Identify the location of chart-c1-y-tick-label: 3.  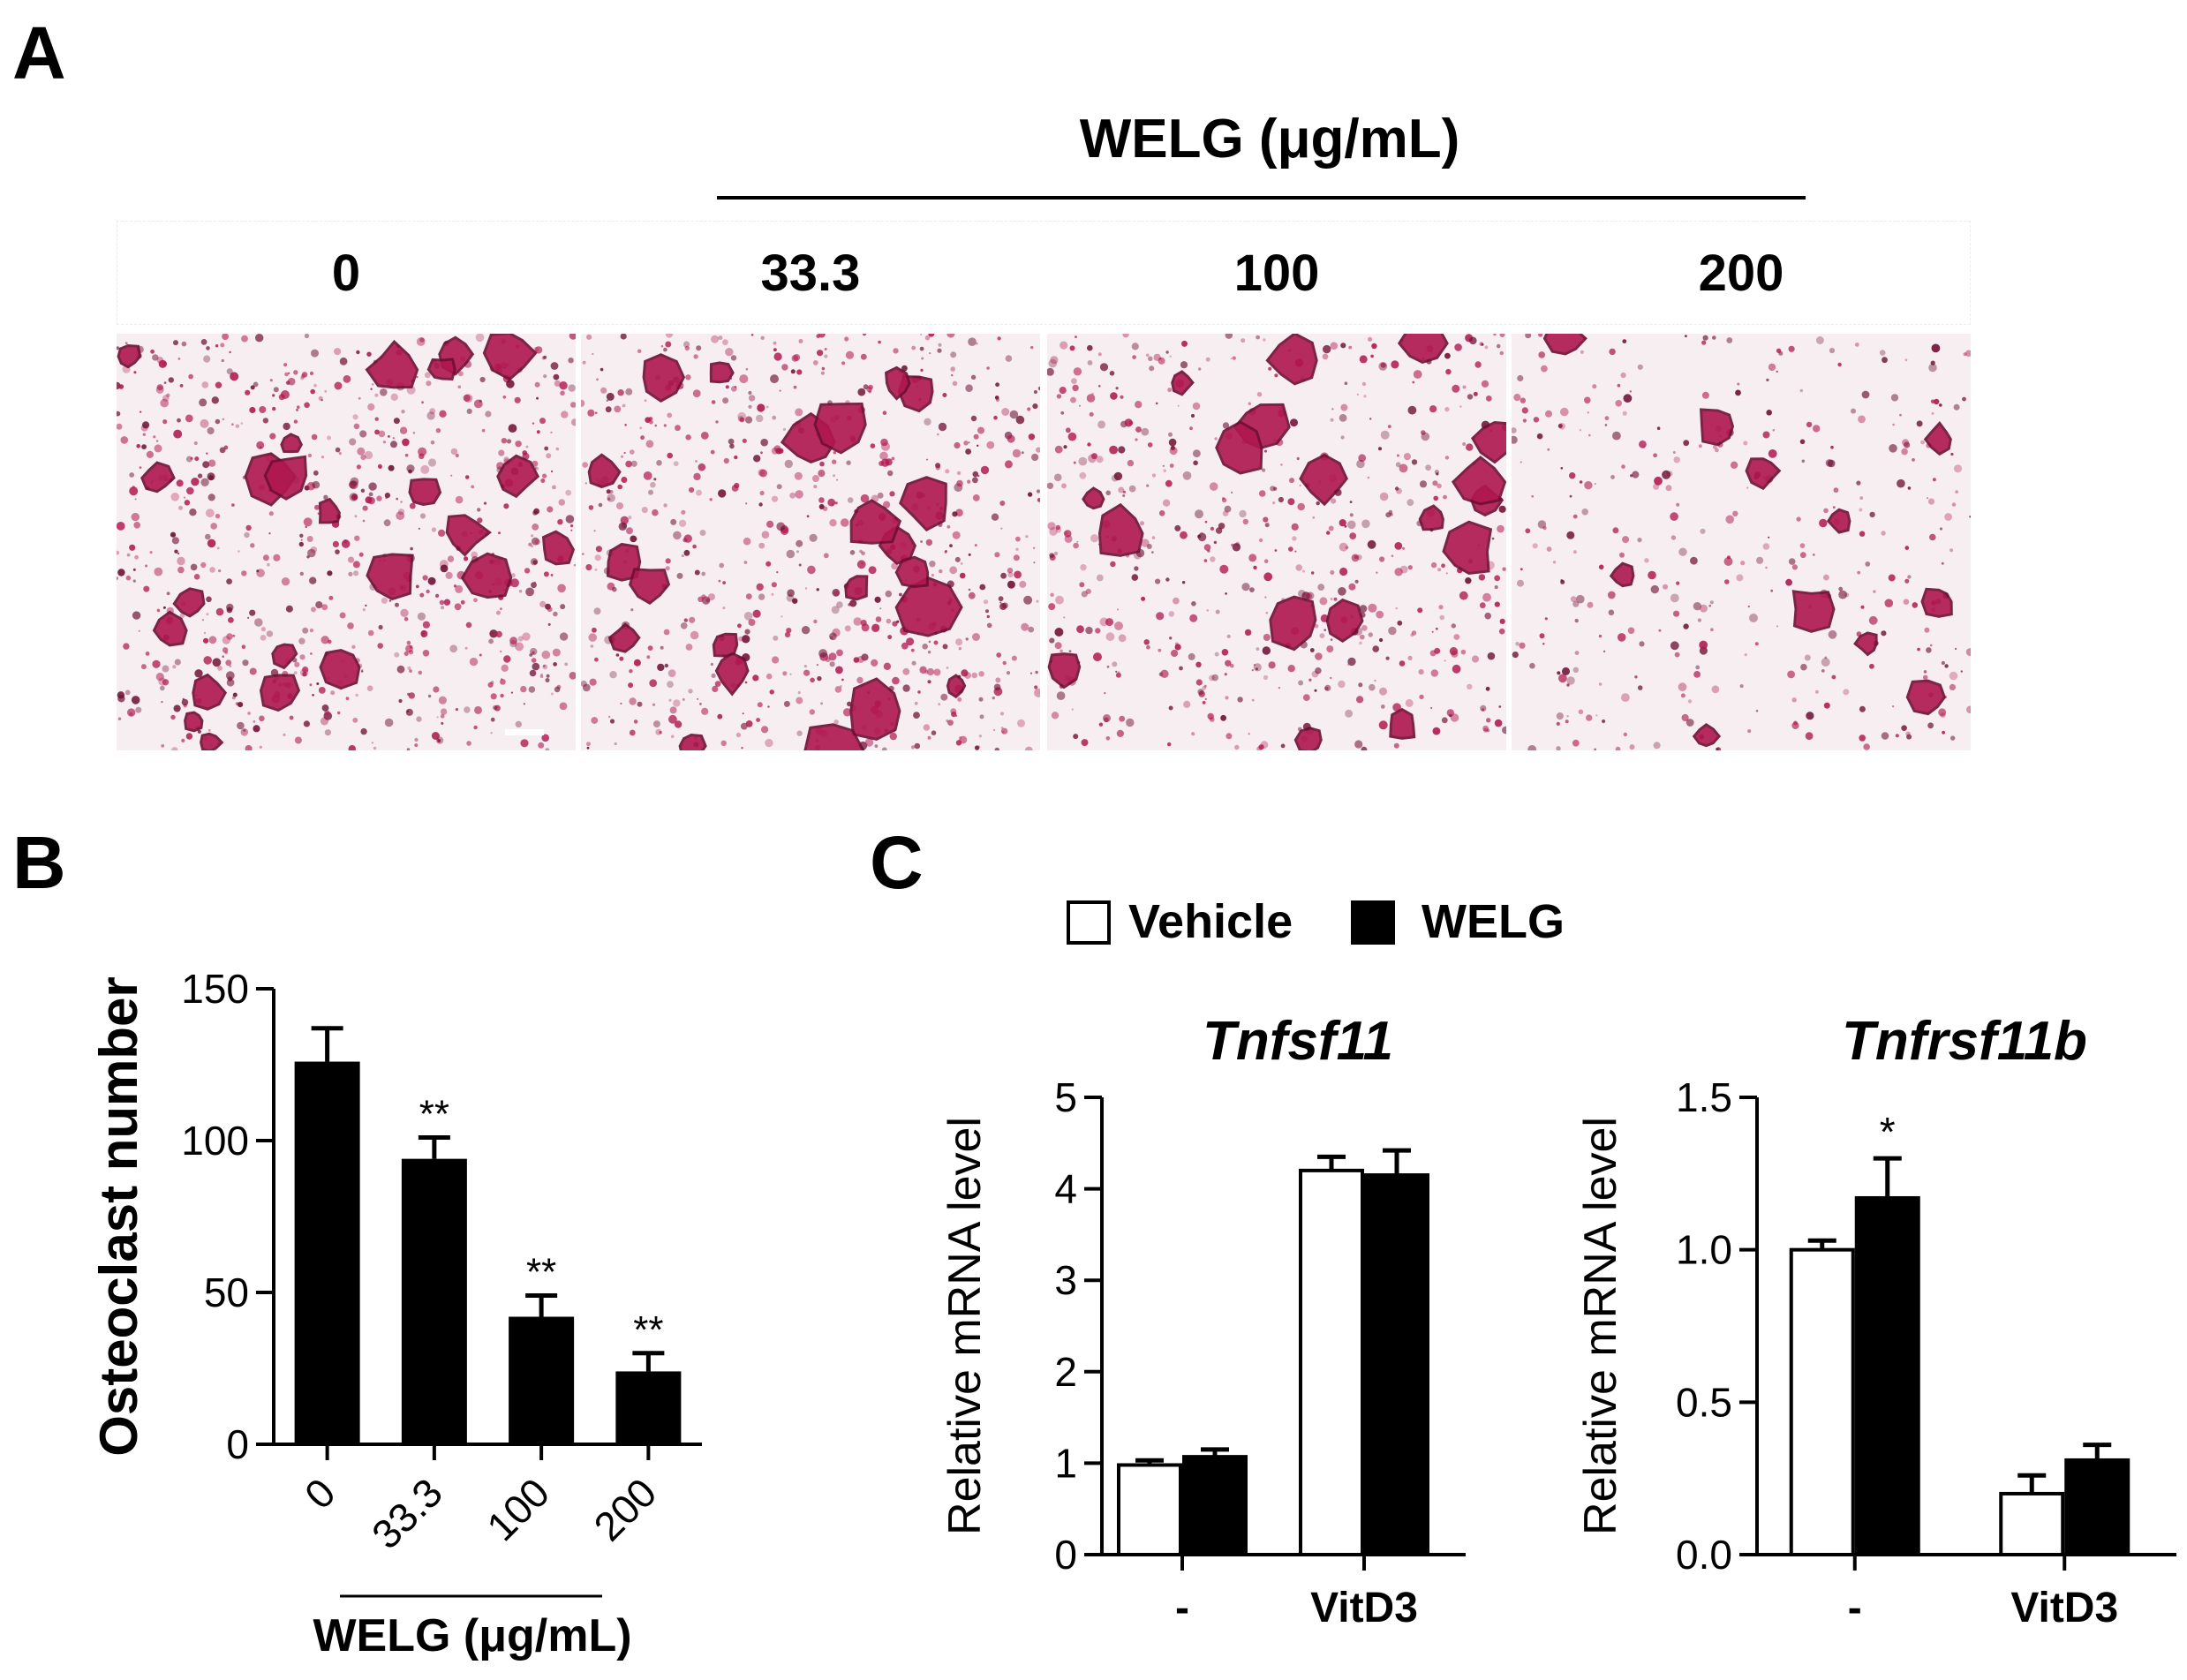
(1065, 1280).